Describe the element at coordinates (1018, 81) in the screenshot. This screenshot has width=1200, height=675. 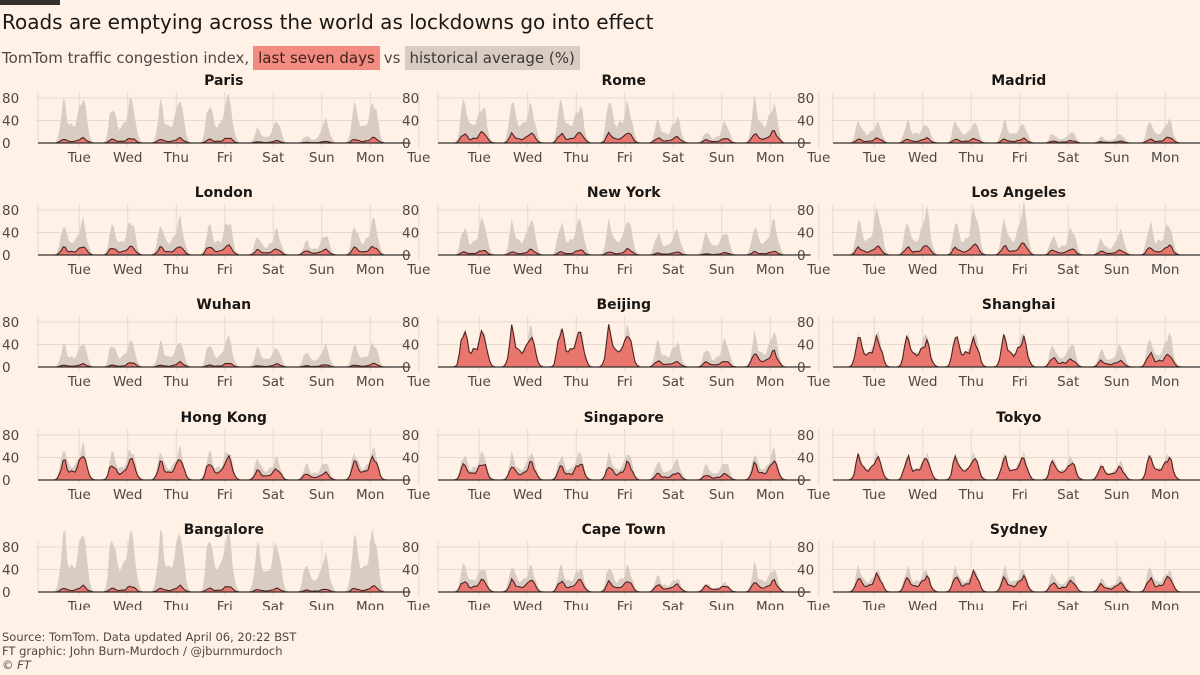
I see `panel-title: Madrid` at that location.